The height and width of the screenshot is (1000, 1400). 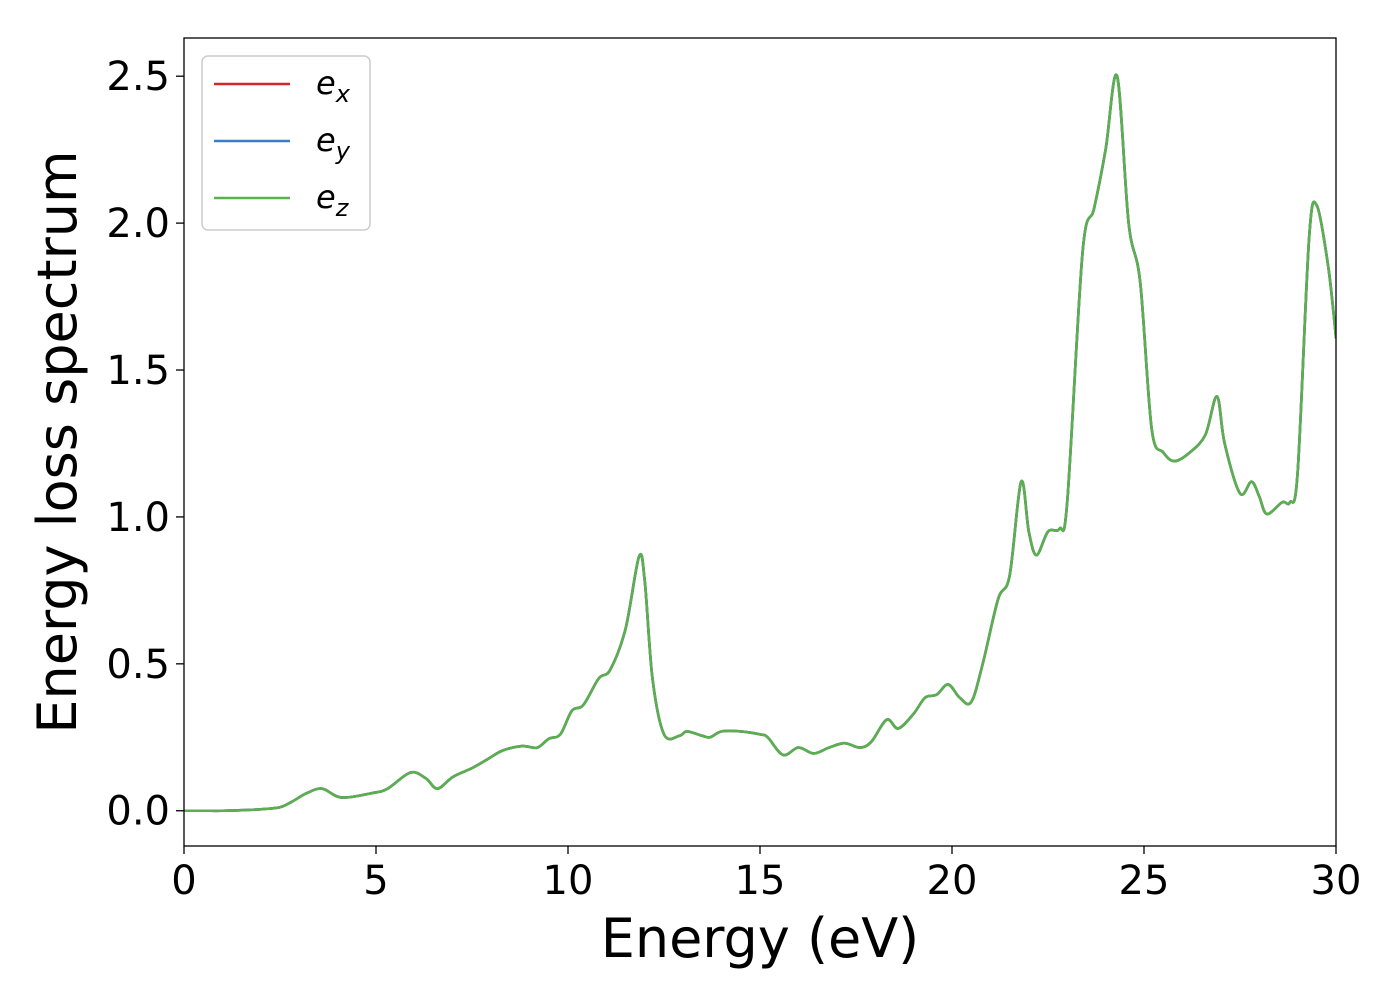 What do you see at coordinates (145, 444) in the screenshot?
I see `y-axis: 0.0 0.5 1.0 1.5 2.0 2.5` at bounding box center [145, 444].